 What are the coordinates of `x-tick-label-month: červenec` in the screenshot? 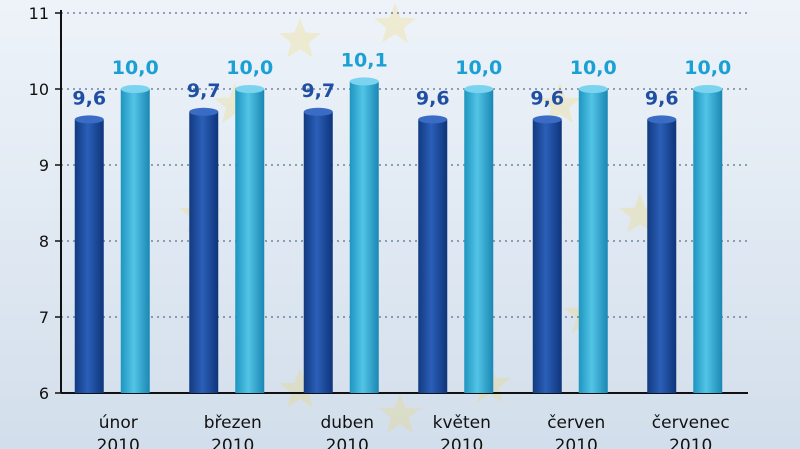 It's located at (691, 423).